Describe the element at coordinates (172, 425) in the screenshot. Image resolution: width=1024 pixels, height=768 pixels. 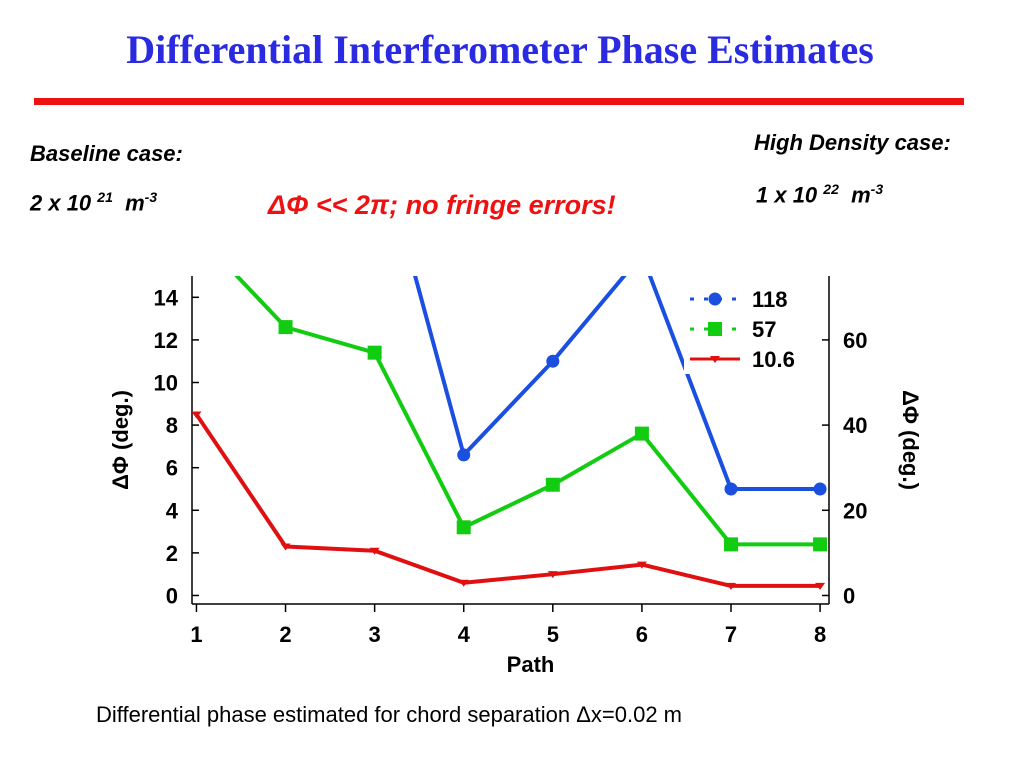
I see `y-tick-label: 8` at that location.